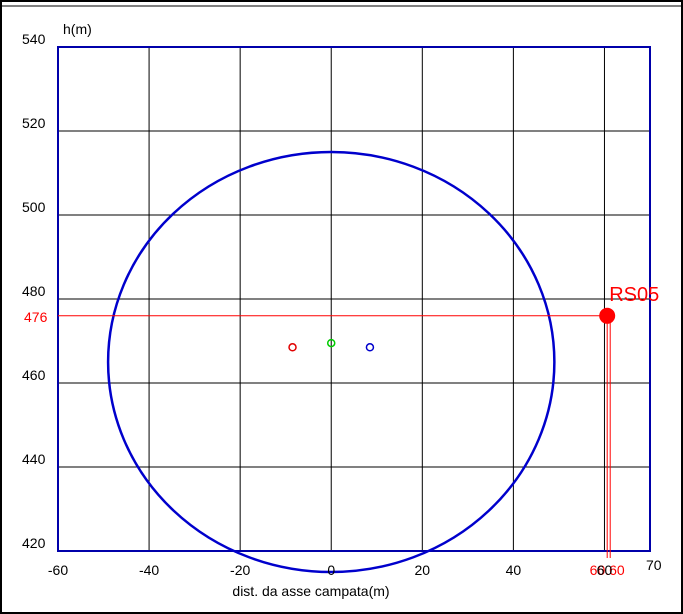 The image size is (683, 614). Describe the element at coordinates (331, 570) in the screenshot. I see `x-tick-label: 0` at that location.